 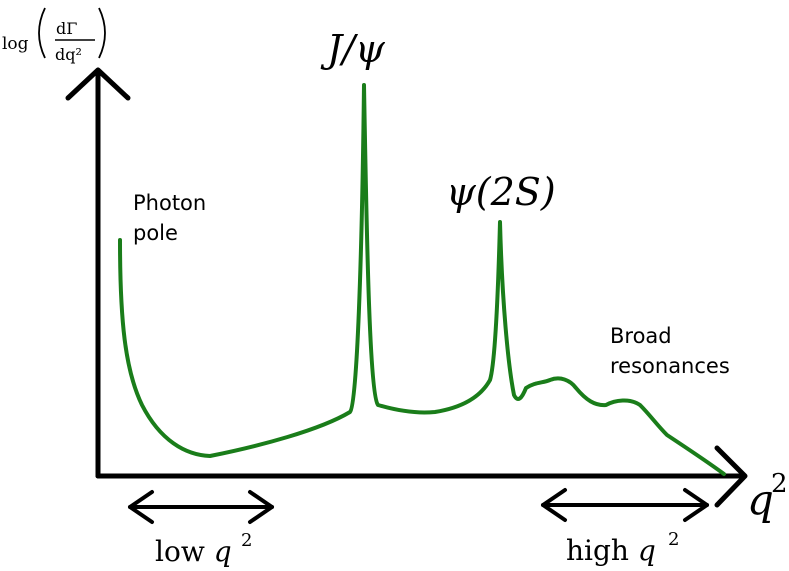 What do you see at coordinates (246, 540) in the screenshot?
I see `low-sup: 2` at bounding box center [246, 540].